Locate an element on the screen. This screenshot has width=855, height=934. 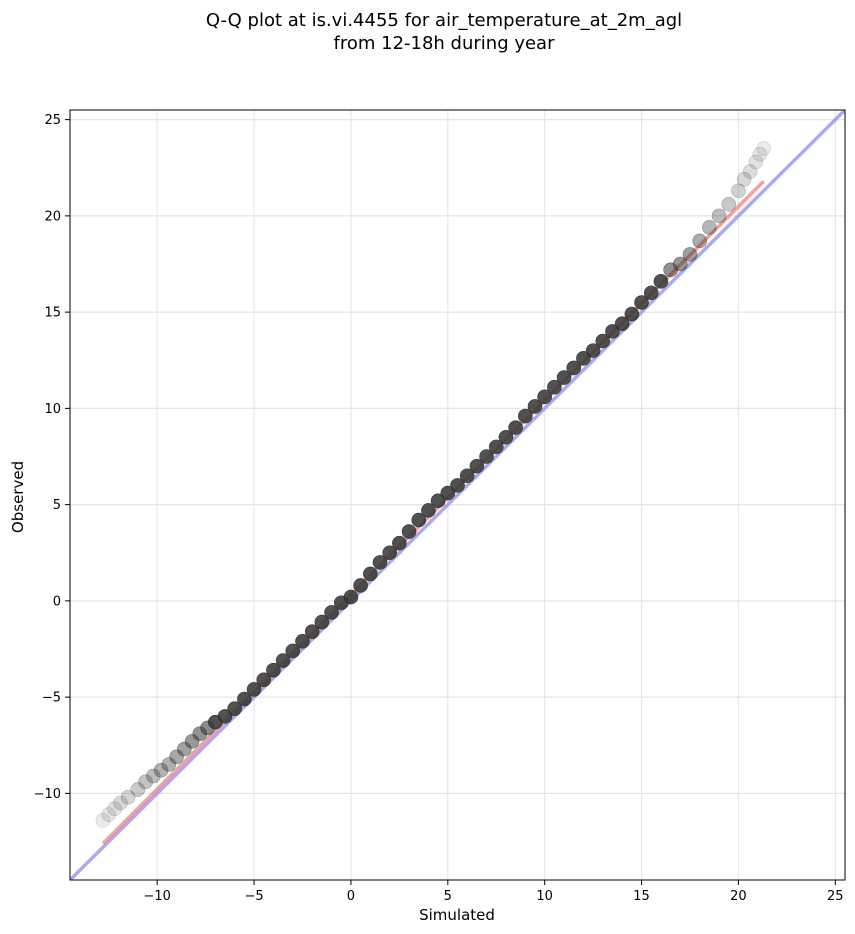
y-tick-label: 20 is located at coordinates (52, 216).